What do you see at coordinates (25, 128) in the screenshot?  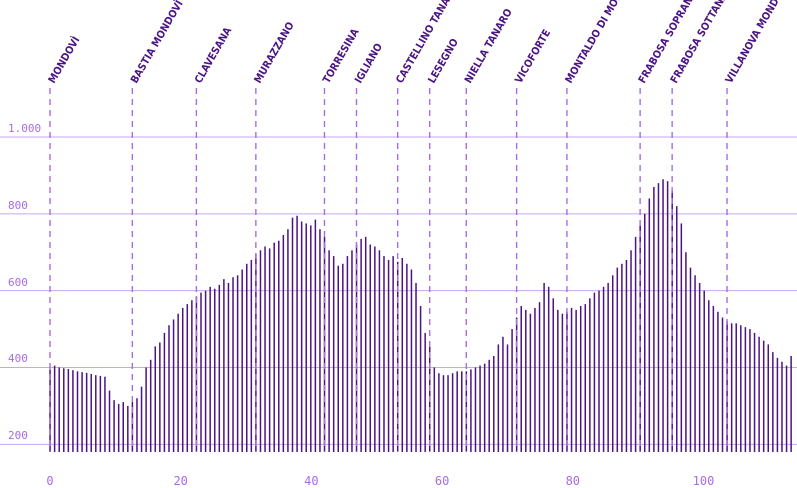 I see `y-tick-label: 1.000` at bounding box center [25, 128].